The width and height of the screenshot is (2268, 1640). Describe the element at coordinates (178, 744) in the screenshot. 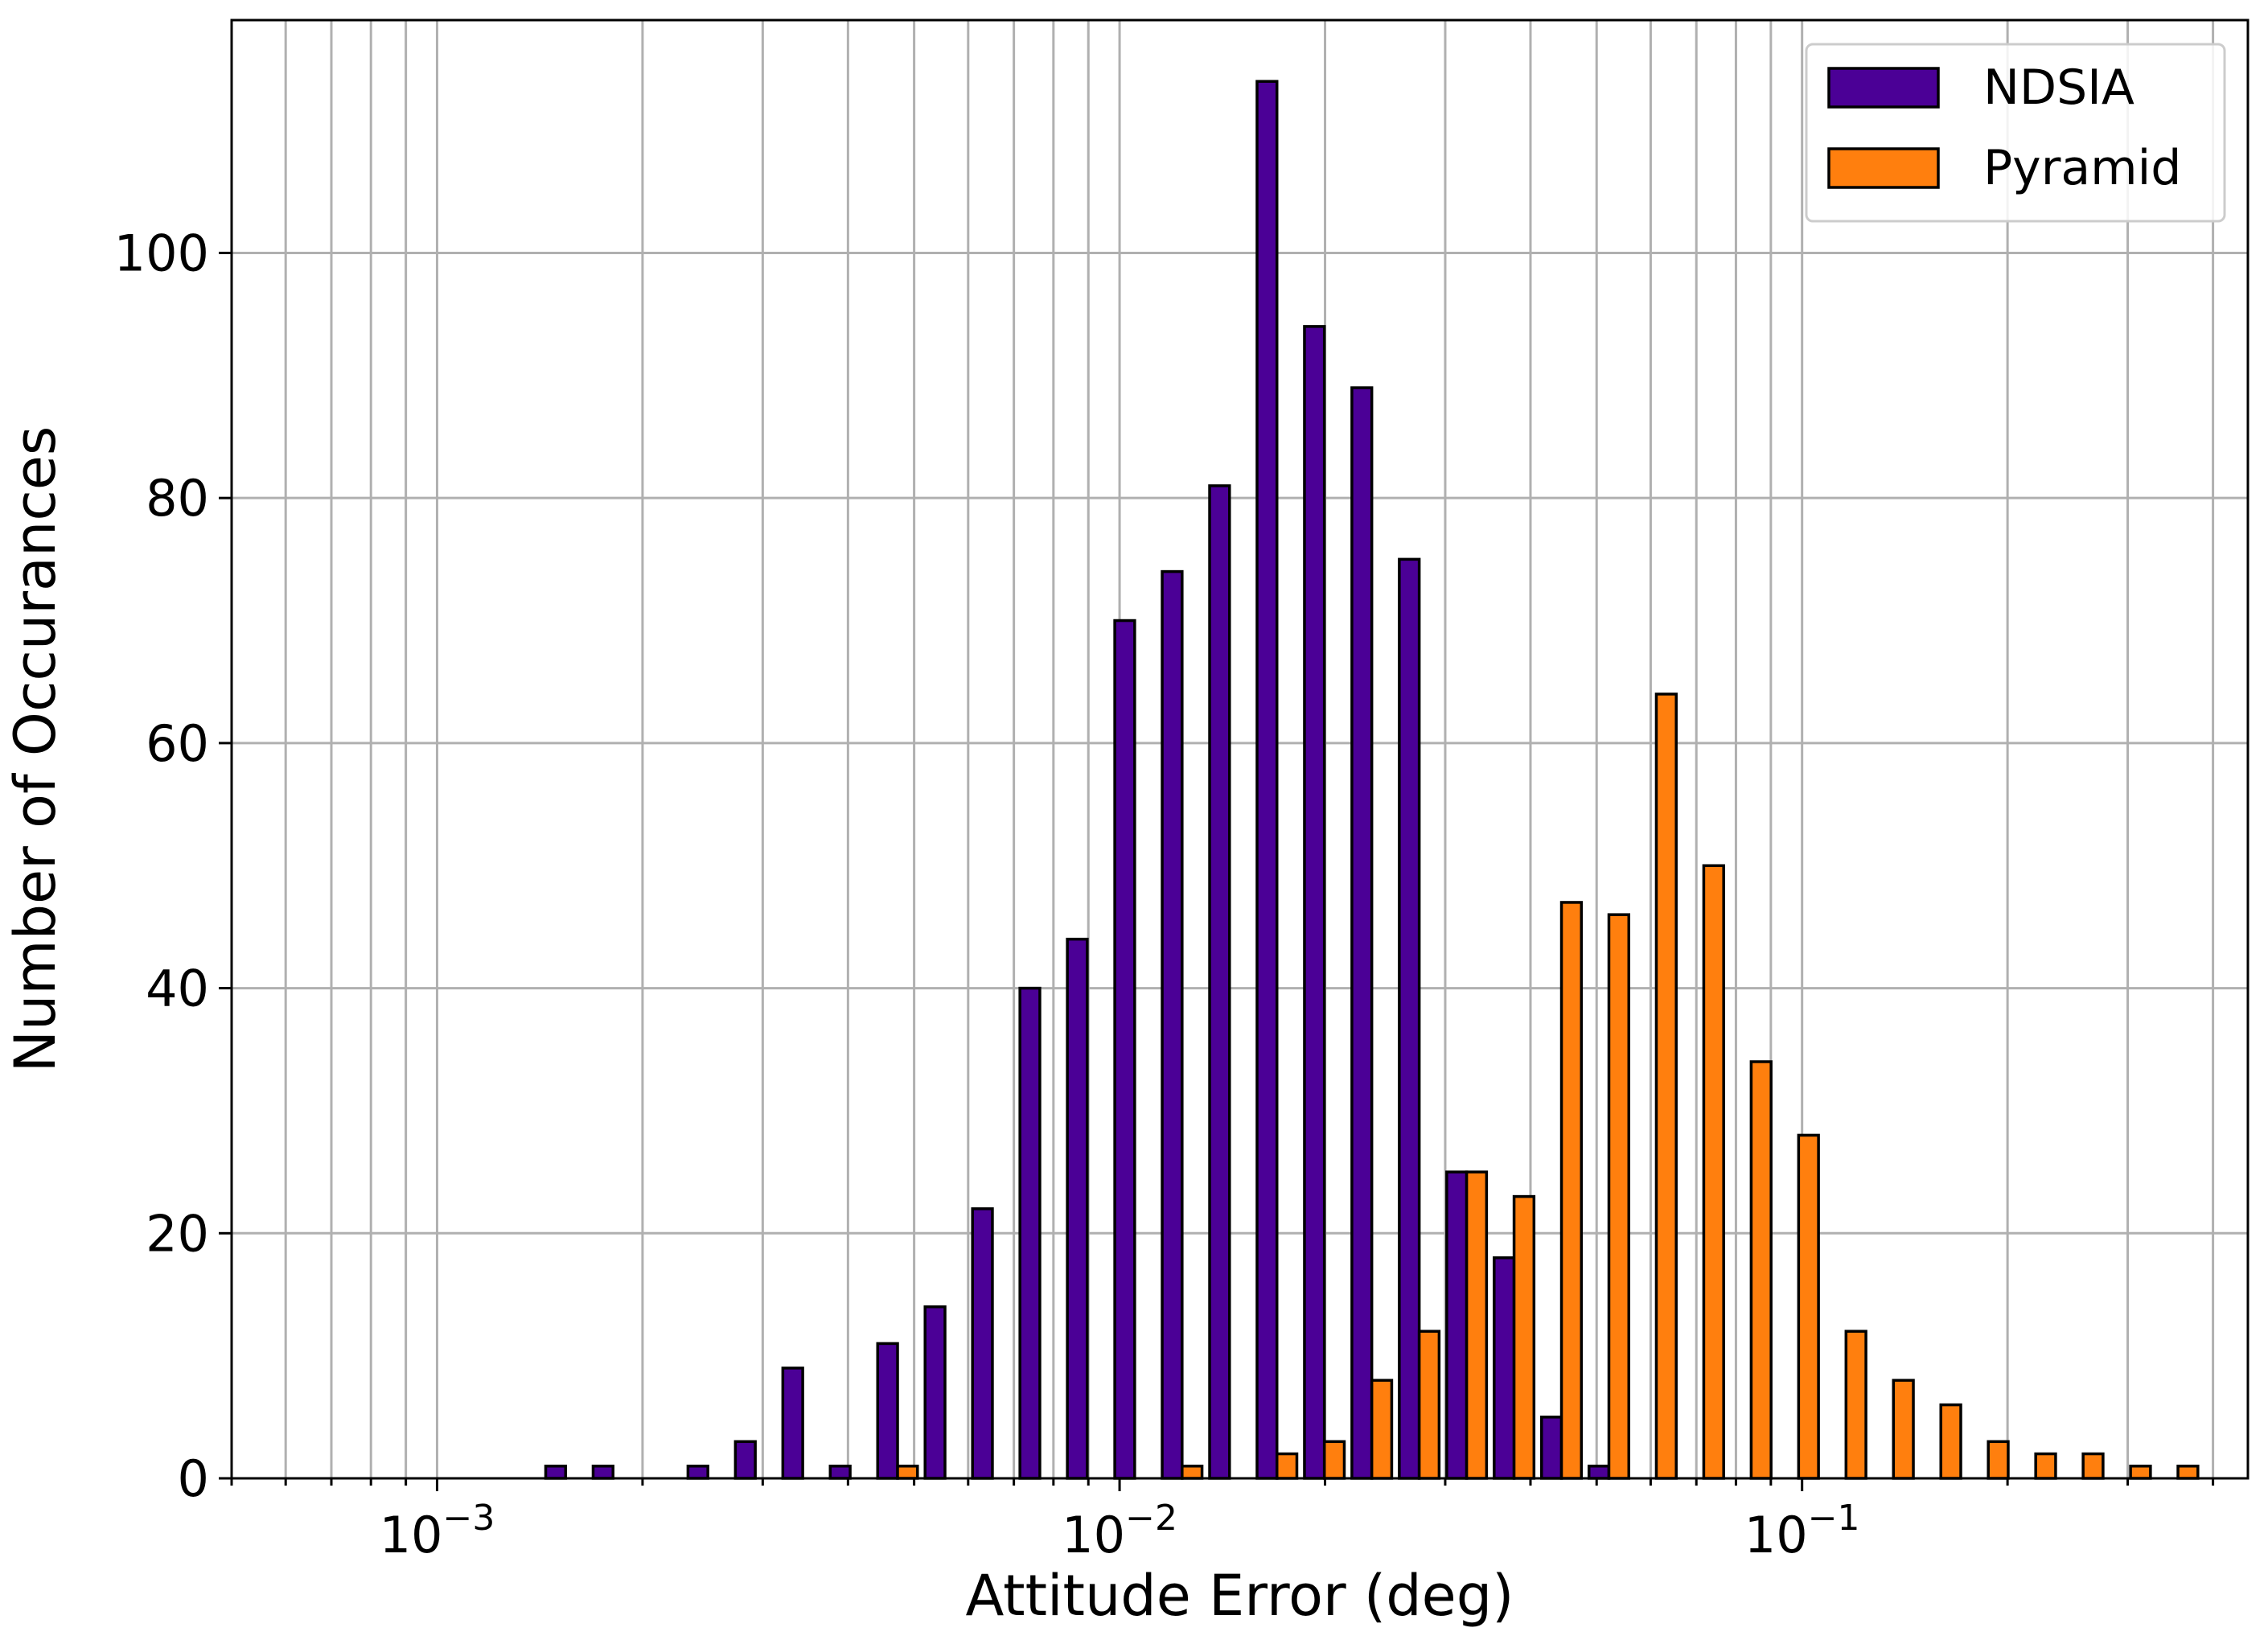

I see `y-tick-label: 60` at that location.